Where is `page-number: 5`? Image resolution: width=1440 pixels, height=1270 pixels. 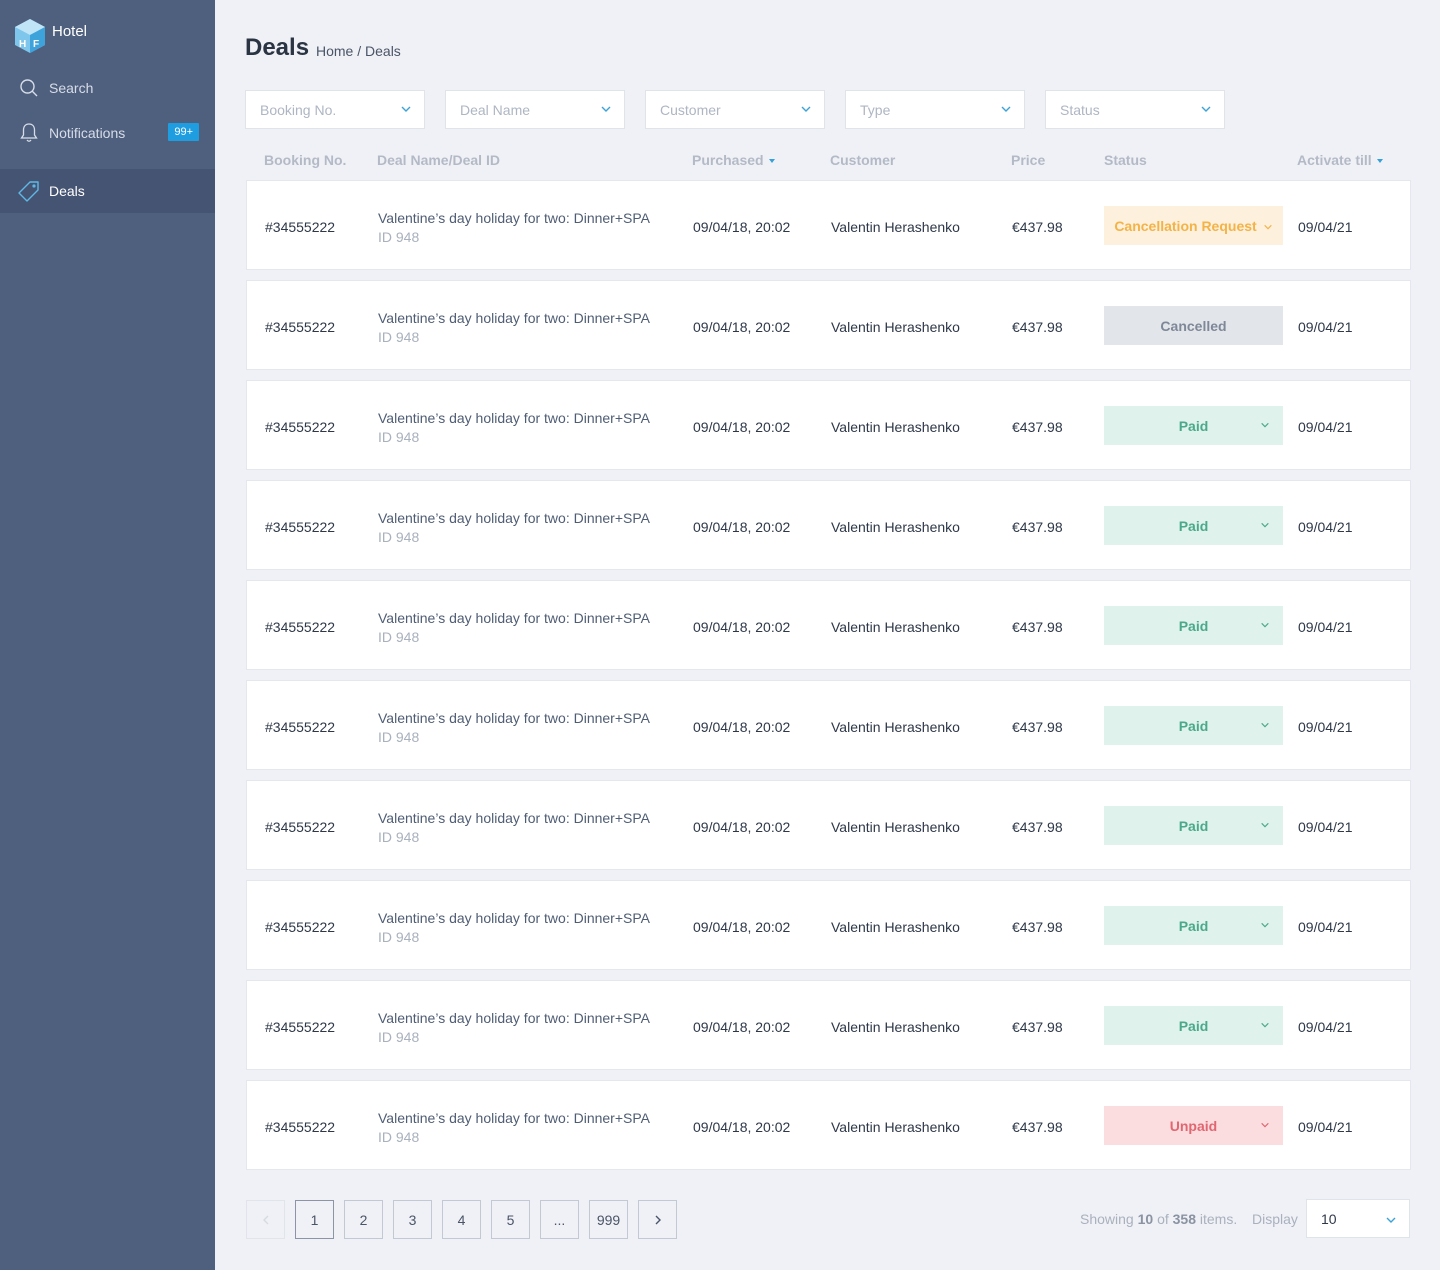
page-number: 5 is located at coordinates (510, 1219).